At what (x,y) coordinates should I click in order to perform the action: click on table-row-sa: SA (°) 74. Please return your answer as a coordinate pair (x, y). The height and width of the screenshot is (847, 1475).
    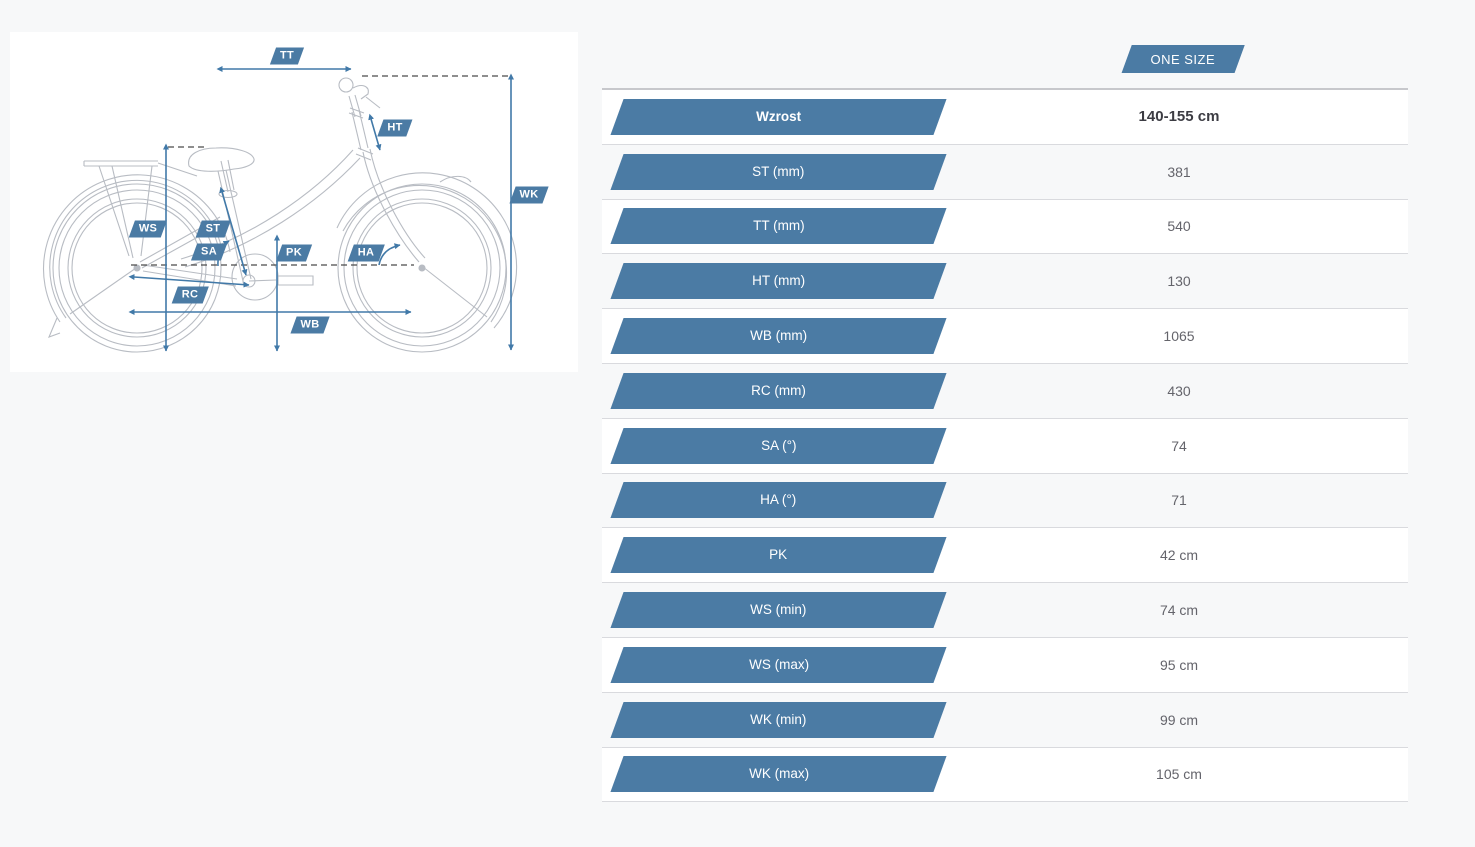
    Looking at the image, I should click on (1005, 446).